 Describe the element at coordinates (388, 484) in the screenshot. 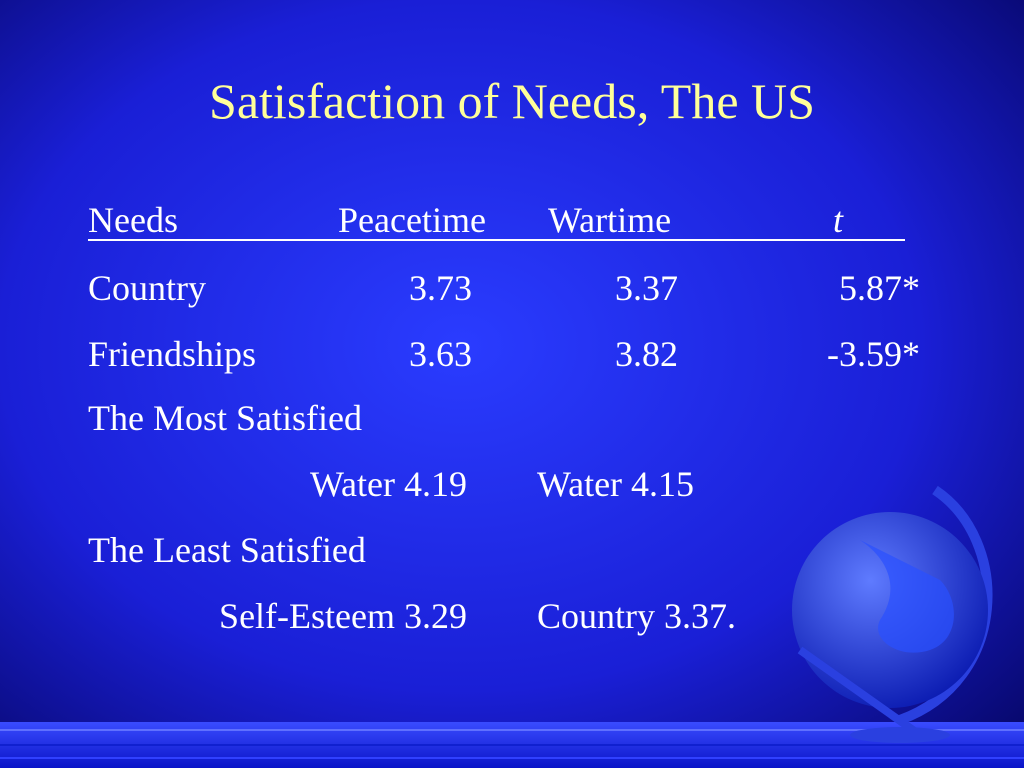

I see `peacetime-item: Water 4.19` at that location.